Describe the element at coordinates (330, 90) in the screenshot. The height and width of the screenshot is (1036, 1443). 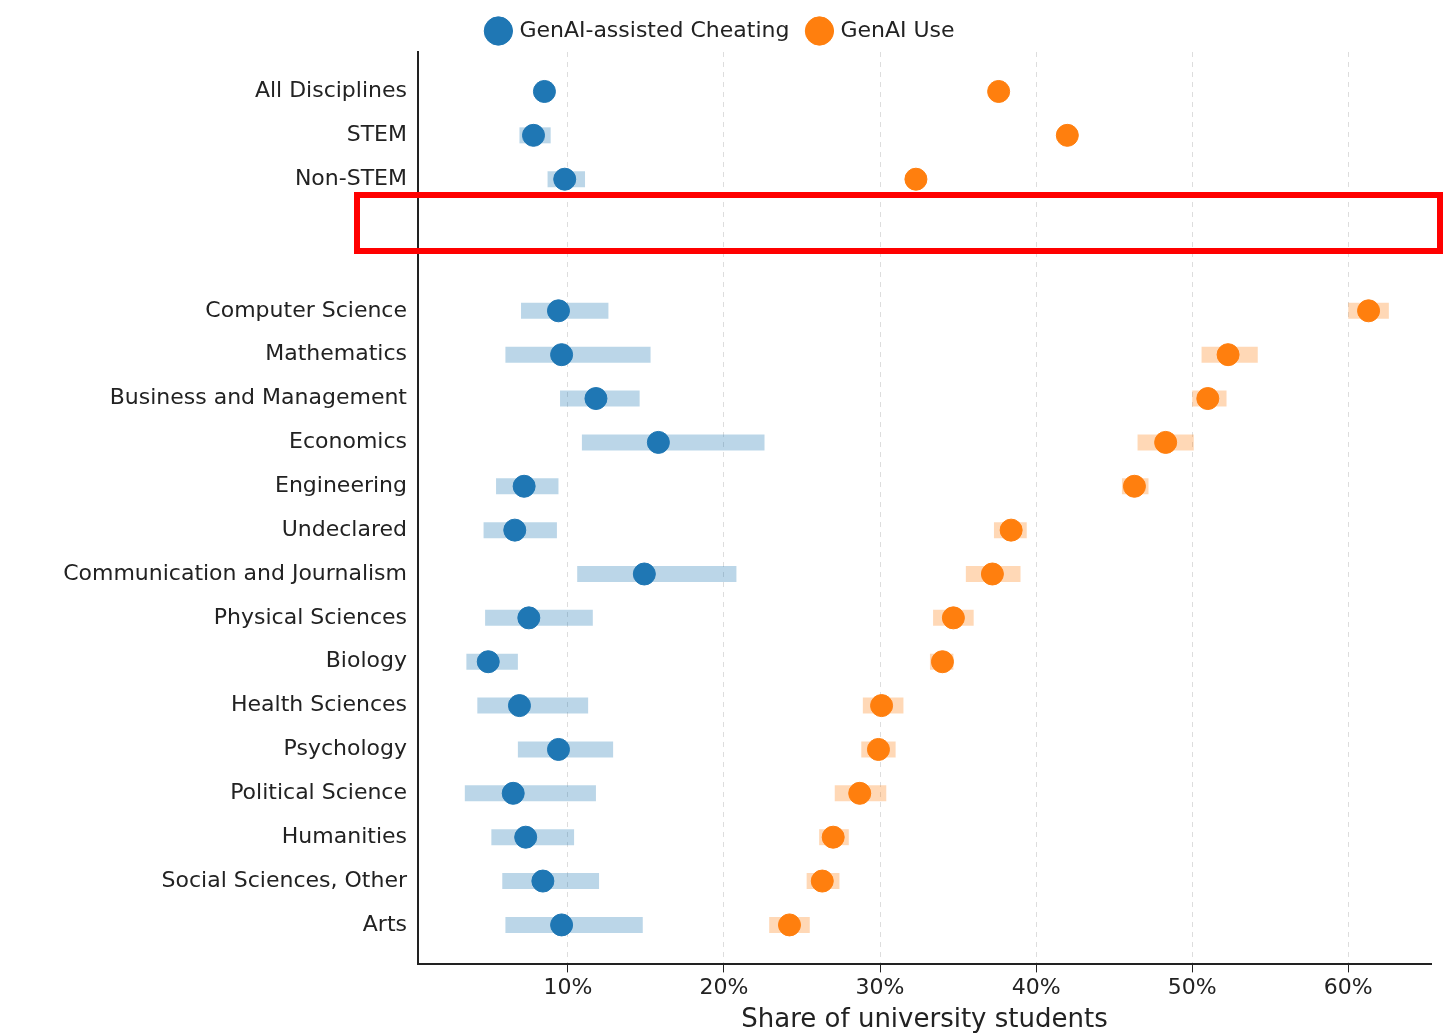
I see `y-tick-label: All Disciplines` at that location.